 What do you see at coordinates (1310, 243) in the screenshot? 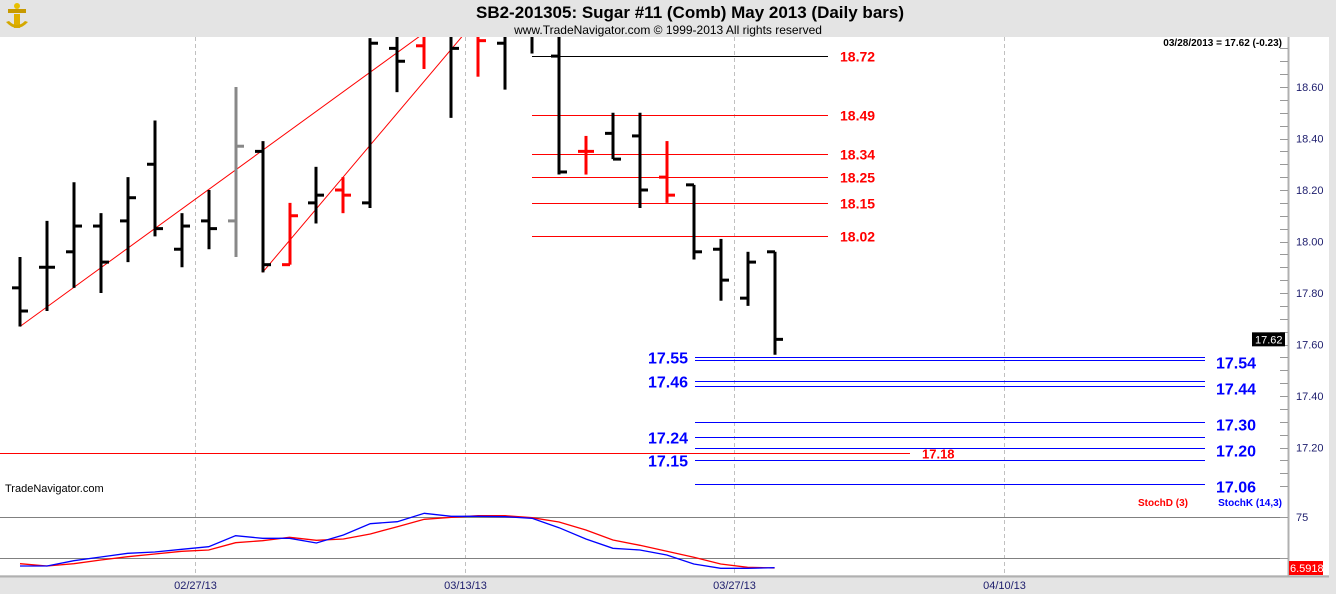
I see `y-tick-label: 18.00` at bounding box center [1310, 243].